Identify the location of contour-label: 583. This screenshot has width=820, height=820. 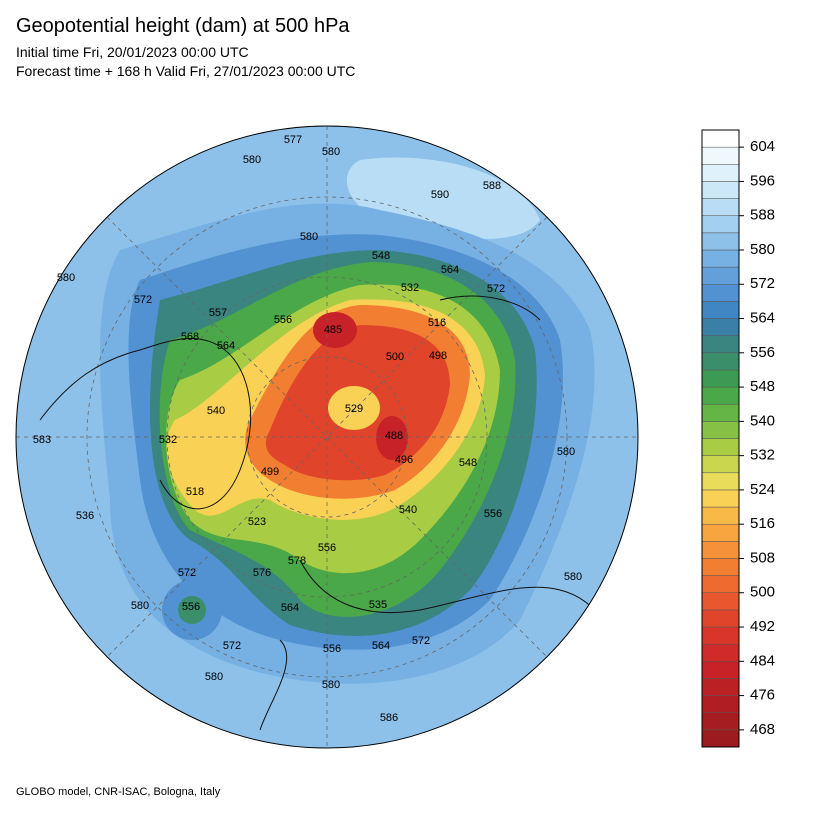
(42, 440).